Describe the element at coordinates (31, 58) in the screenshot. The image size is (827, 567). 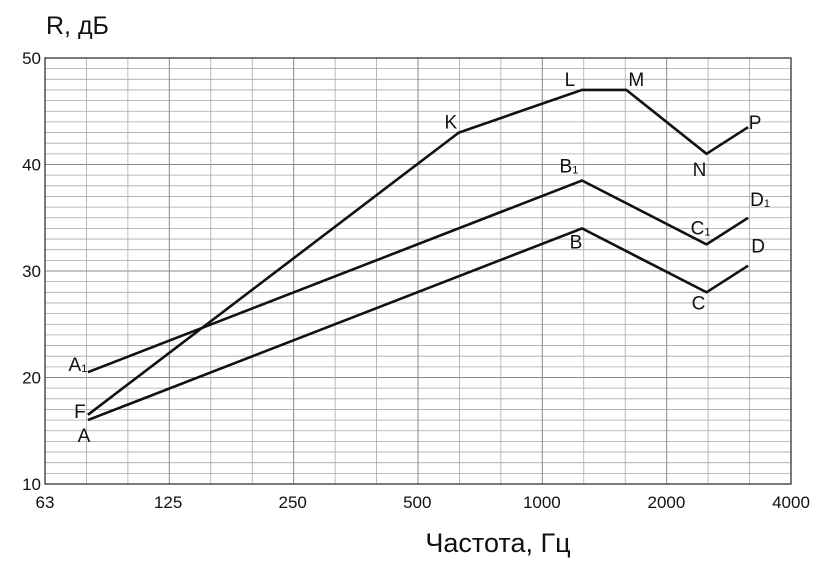
I see `y-tick-label: 50` at that location.